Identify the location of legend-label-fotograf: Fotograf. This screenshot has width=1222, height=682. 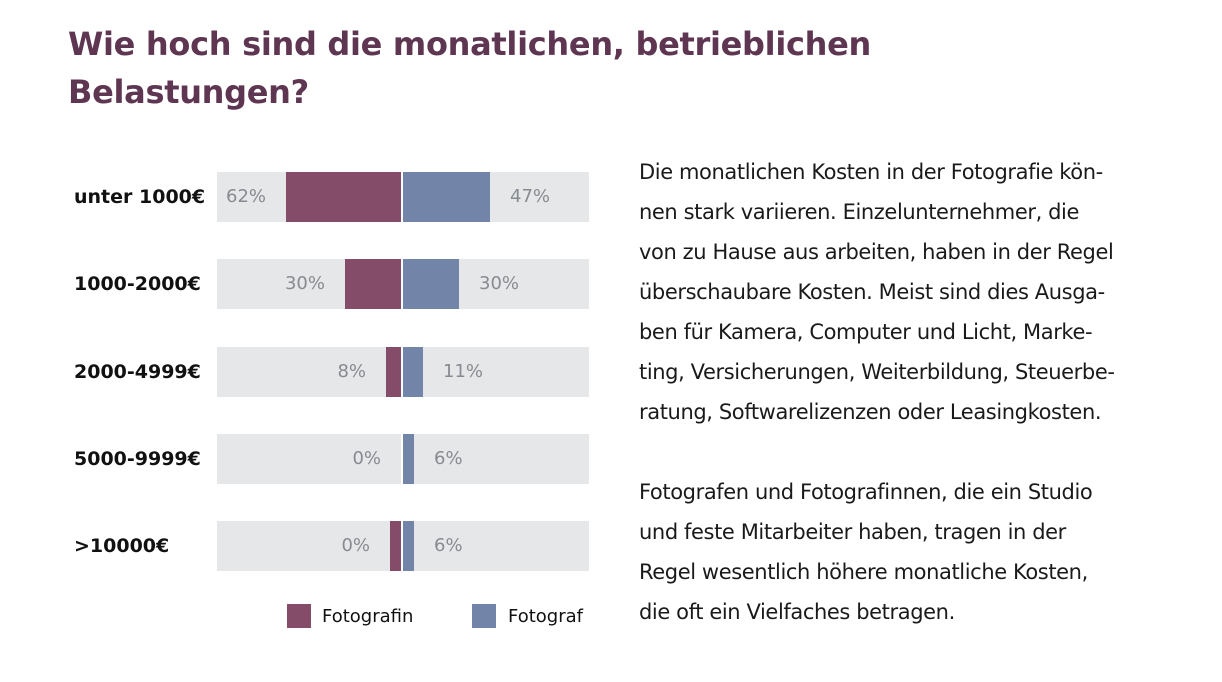
(545, 616).